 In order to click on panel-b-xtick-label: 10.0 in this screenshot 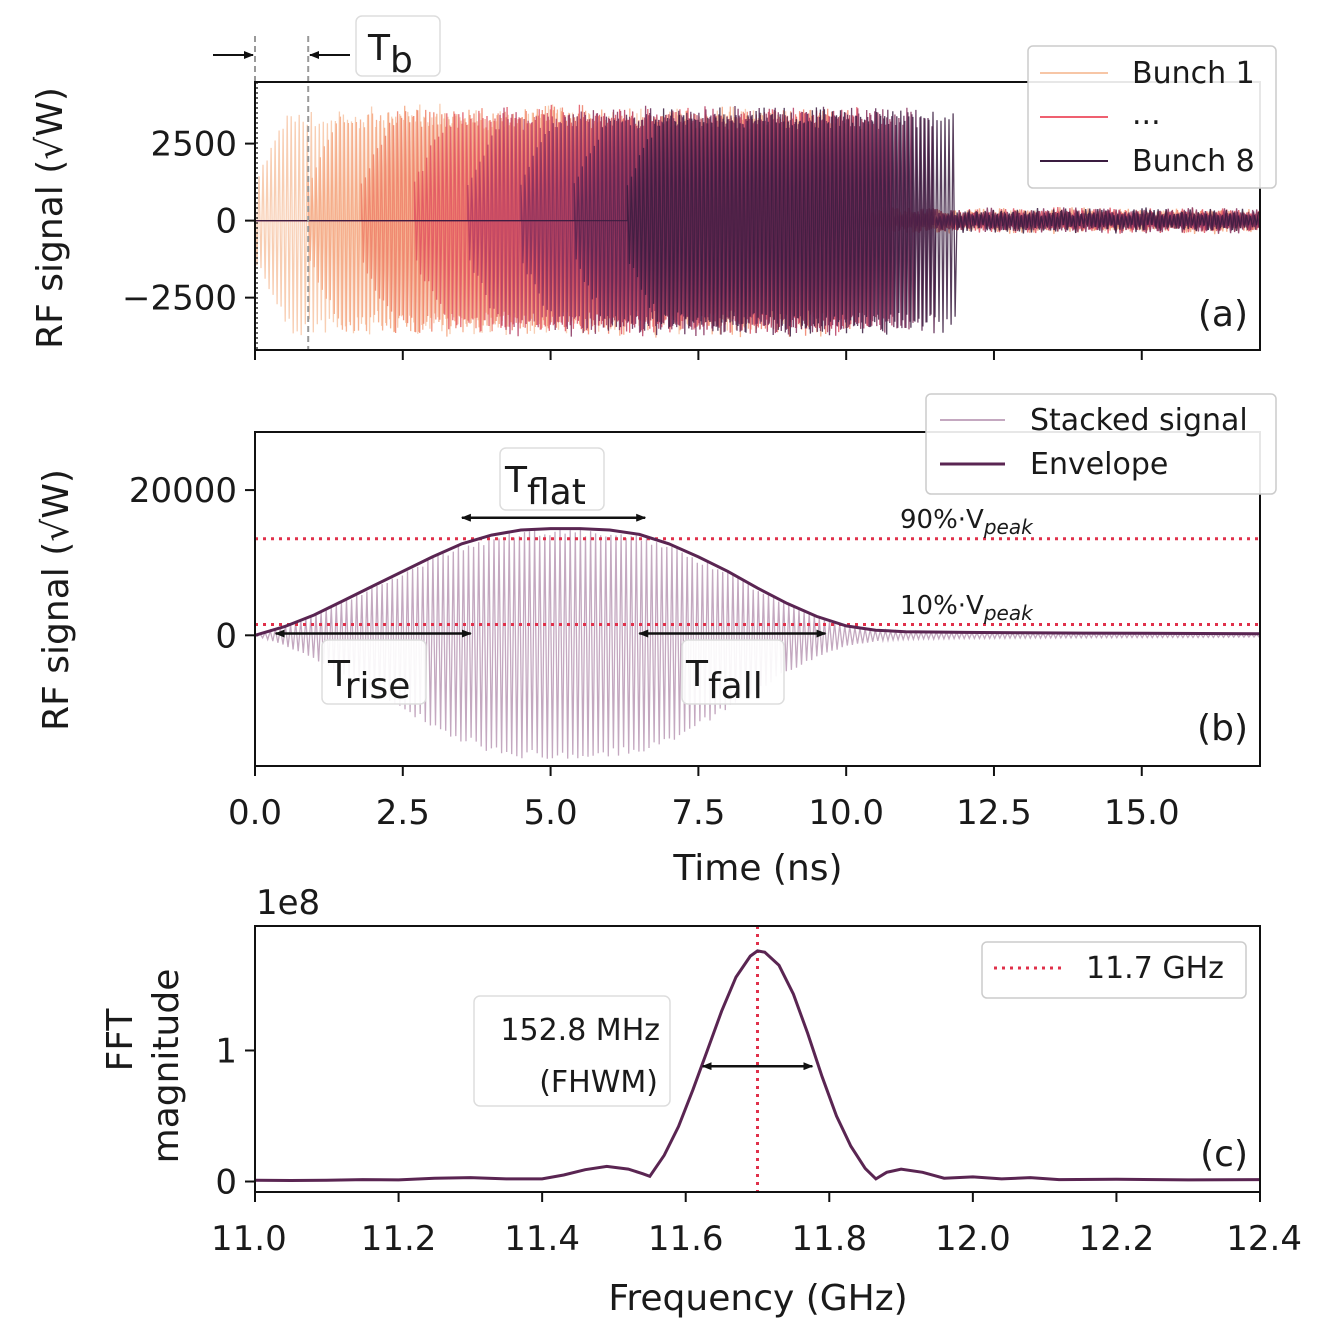, I will do `click(846, 813)`.